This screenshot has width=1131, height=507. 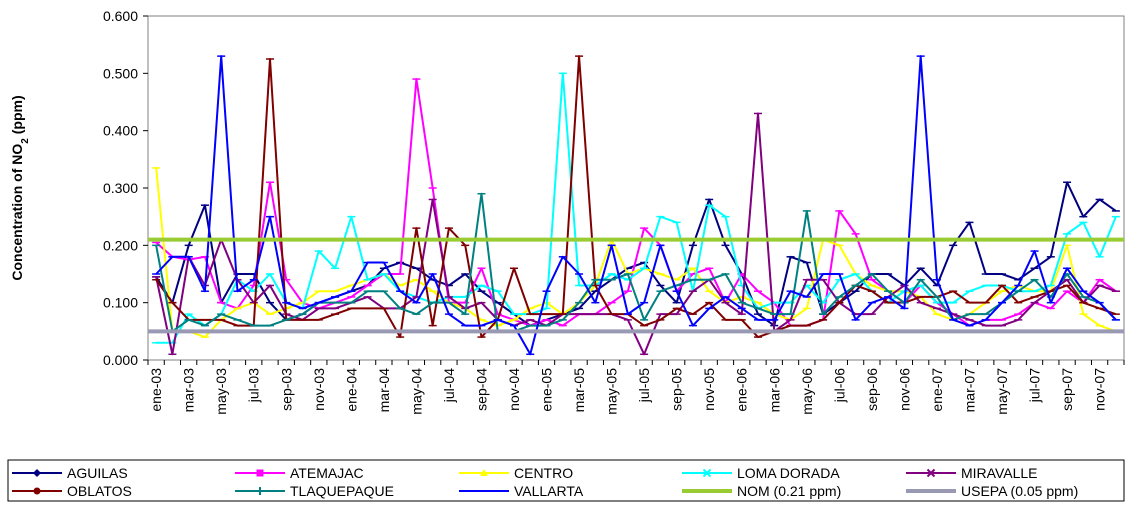 What do you see at coordinates (937, 390) in the screenshot?
I see `x-tick-label: ene-07` at bounding box center [937, 390].